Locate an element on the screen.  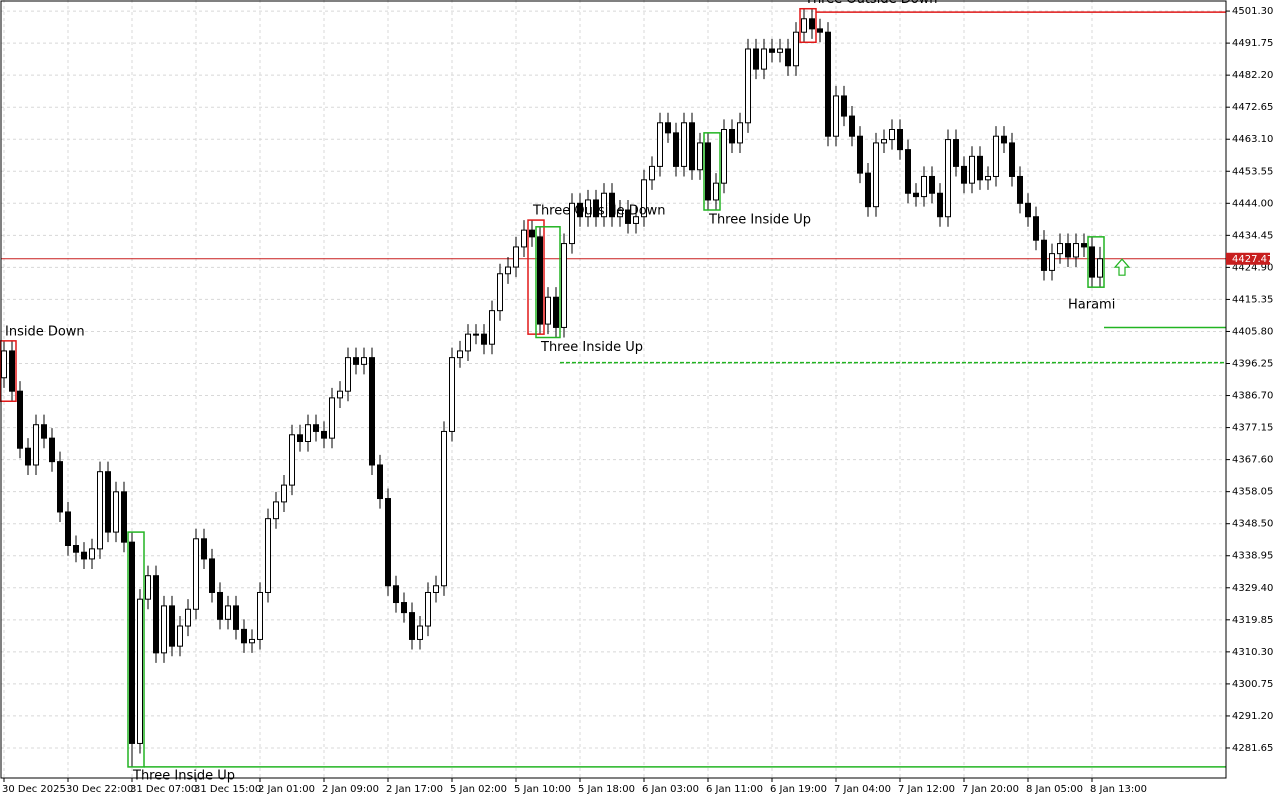
pattern-label: Harami is located at coordinates (1091, 305).